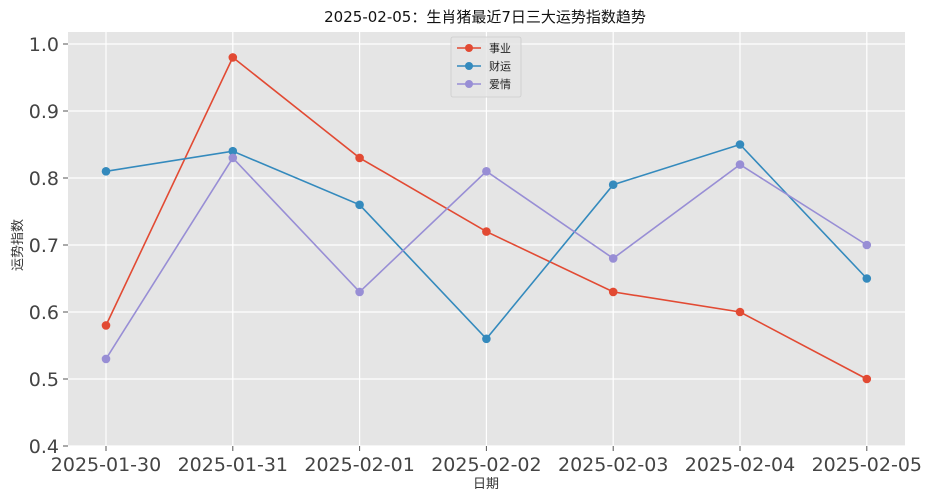 The image size is (929, 500). Describe the element at coordinates (500, 48) in the screenshot. I see `legend-label: 事业` at that location.